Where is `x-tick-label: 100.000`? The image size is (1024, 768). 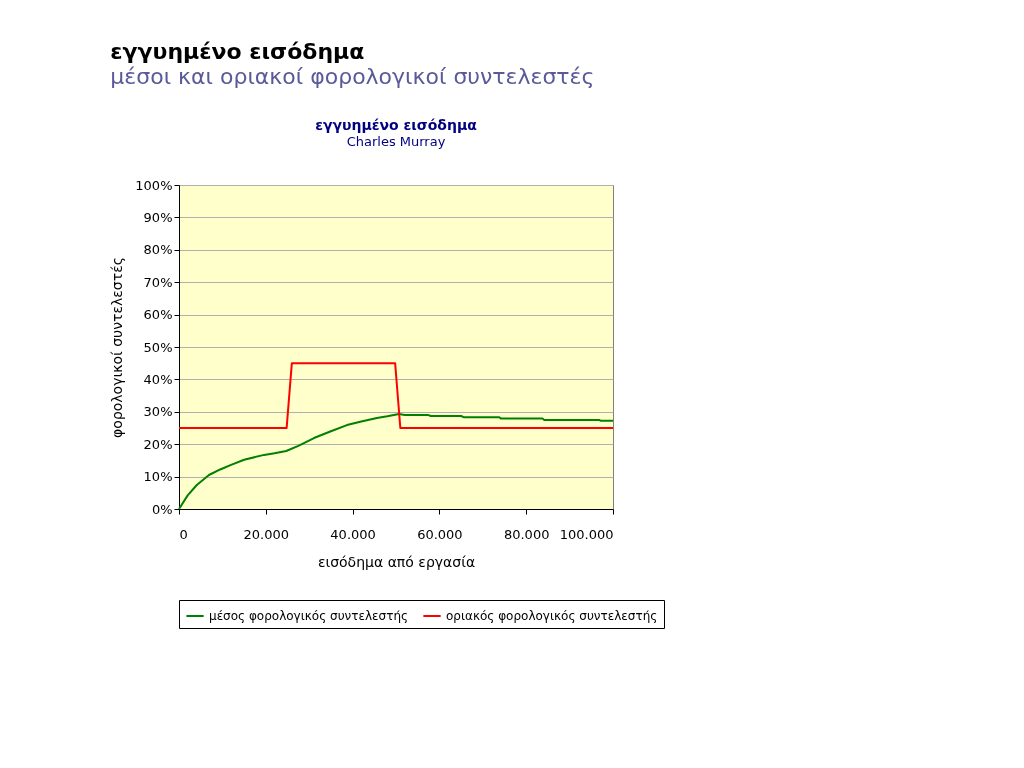
x-tick-label: 100.000 is located at coordinates (586, 534).